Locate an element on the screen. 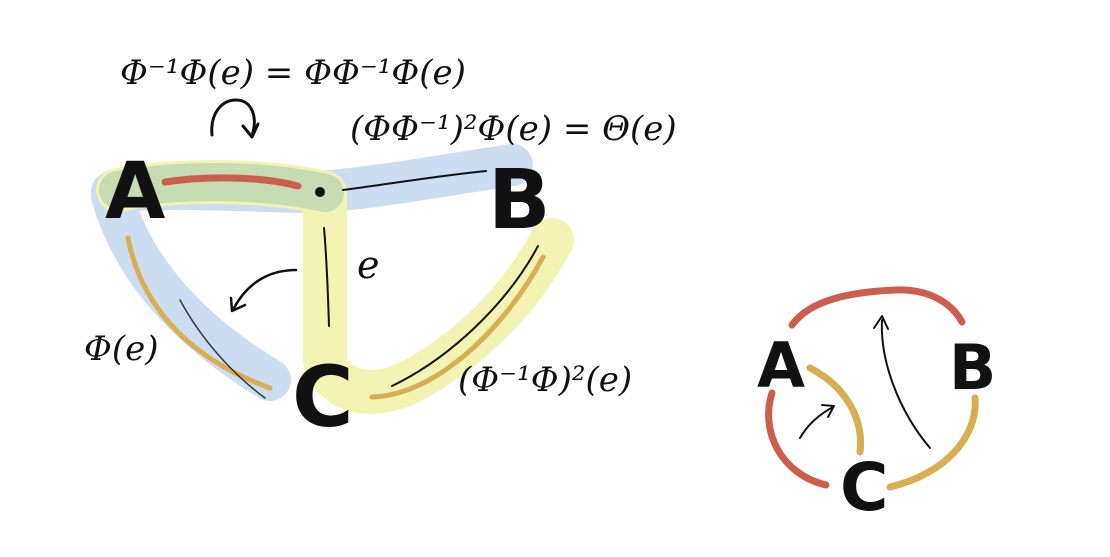  cb-formula-label: (Φ⁻¹Φ)²(e) is located at coordinates (545, 380).